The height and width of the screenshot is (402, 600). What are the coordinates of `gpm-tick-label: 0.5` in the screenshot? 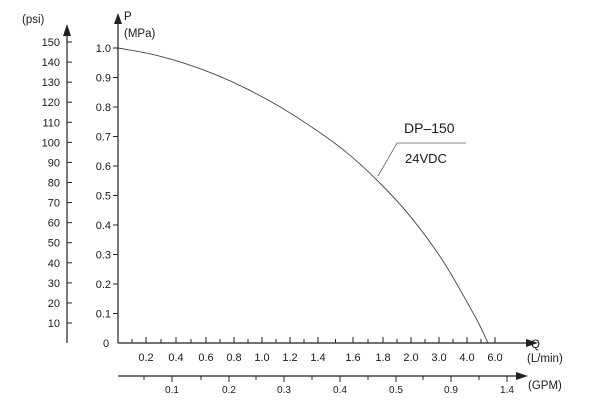 It's located at (396, 390).